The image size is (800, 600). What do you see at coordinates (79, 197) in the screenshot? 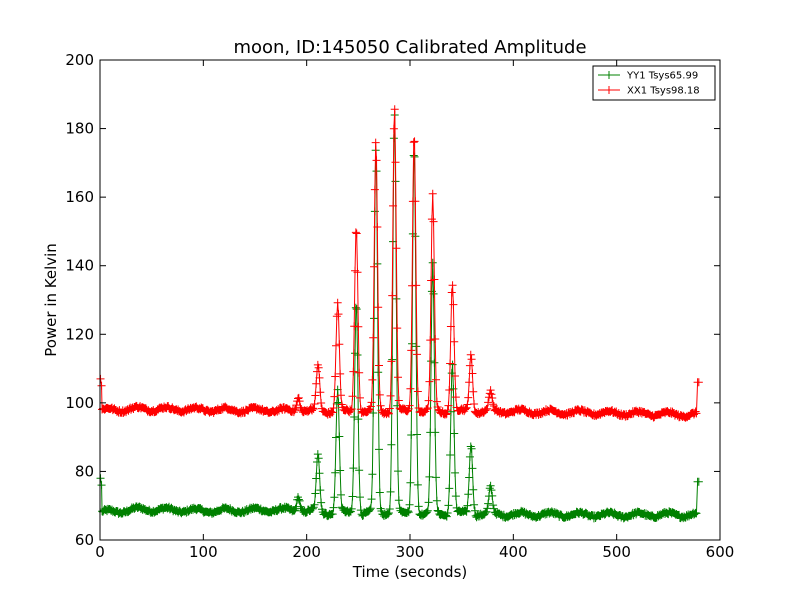
I see `y-tick-label: 160` at bounding box center [79, 197].